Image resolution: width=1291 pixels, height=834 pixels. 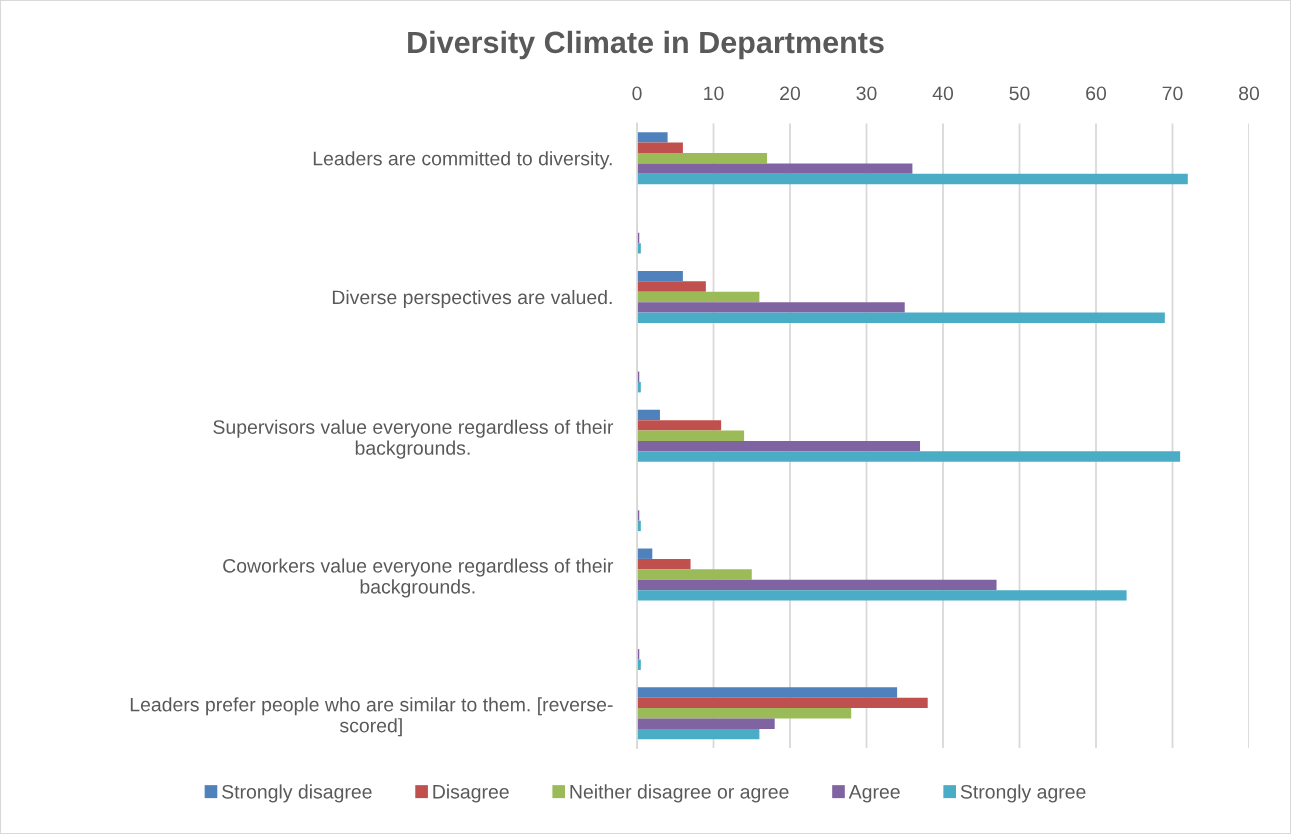 I want to click on y-tick-label: Leaders prefer people who are similar to them. [reverse- scored], so click(x=371, y=717).